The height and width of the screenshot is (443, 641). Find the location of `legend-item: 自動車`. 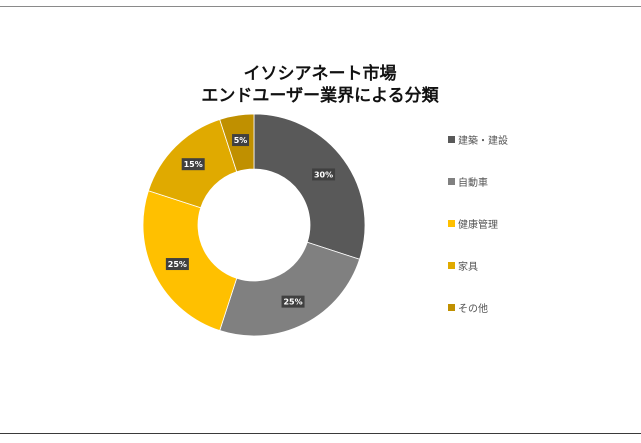

legend-item: 自動車 is located at coordinates (468, 181).